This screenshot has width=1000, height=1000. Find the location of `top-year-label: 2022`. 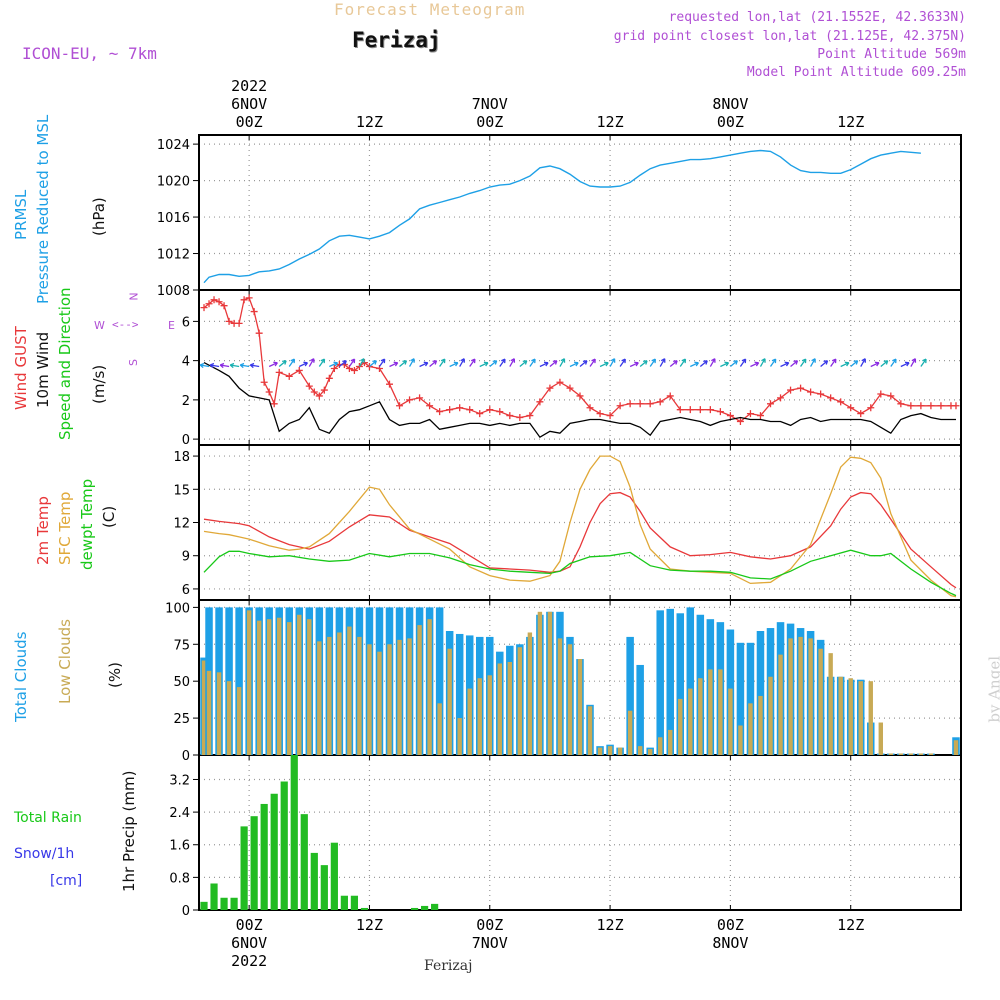

top-year-label: 2022 is located at coordinates (249, 86).